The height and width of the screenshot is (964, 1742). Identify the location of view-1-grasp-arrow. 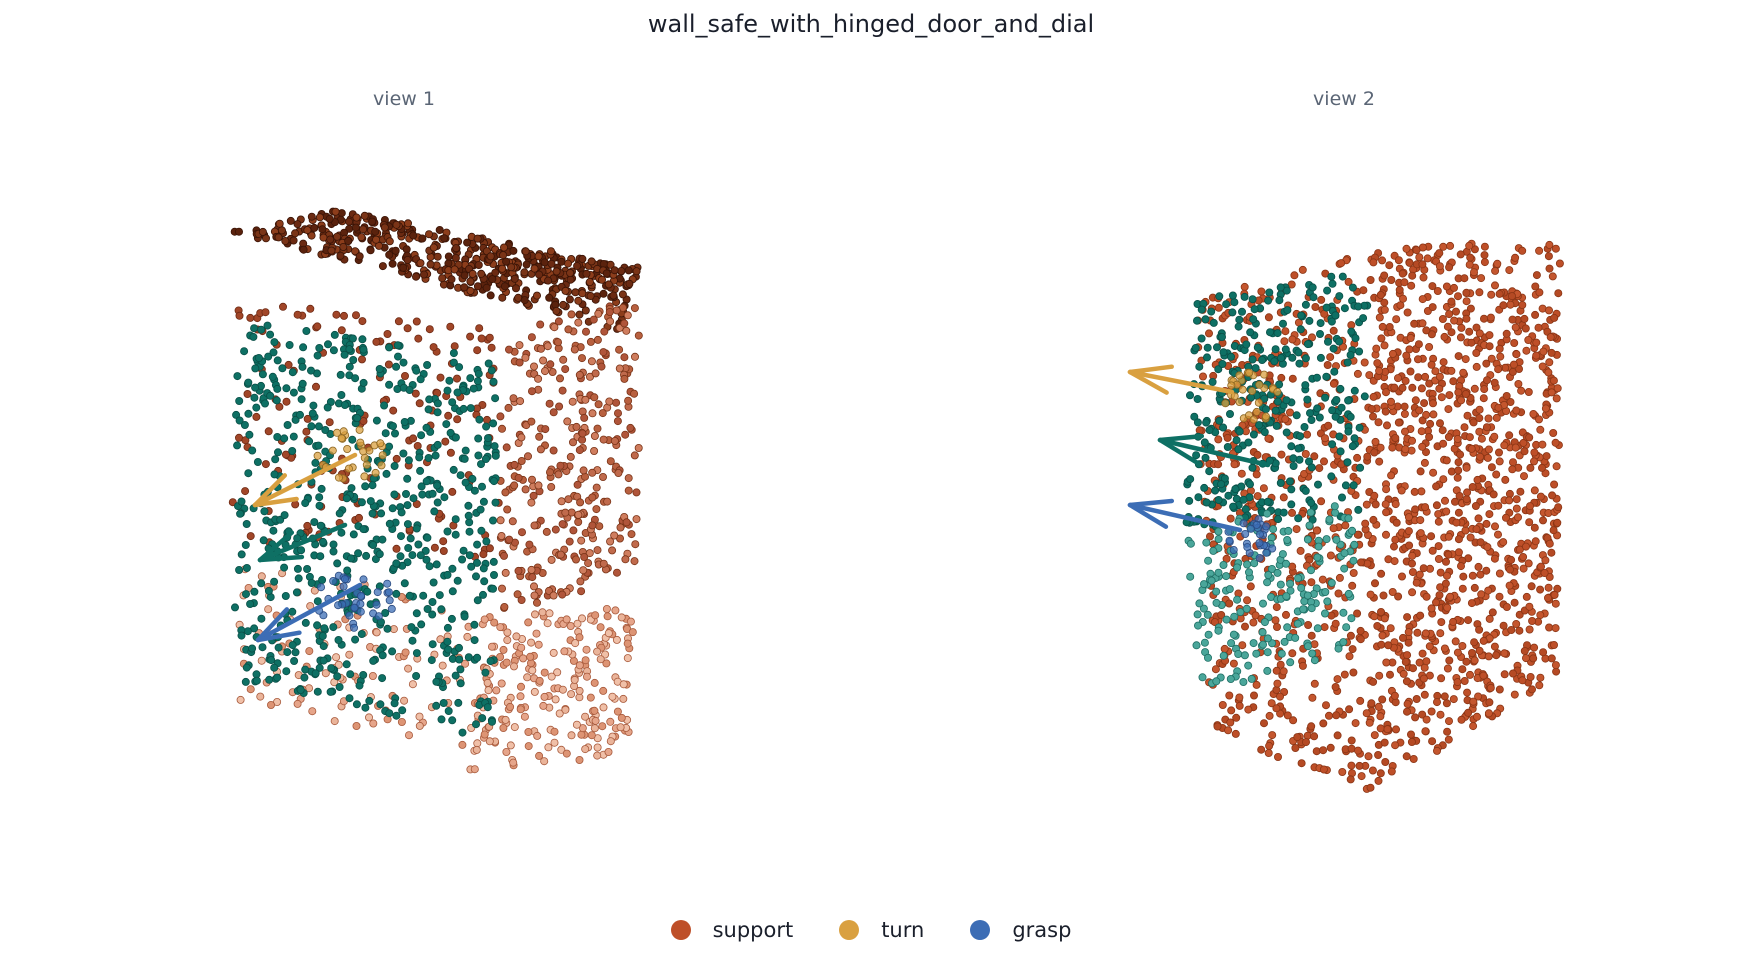
(309, 612).